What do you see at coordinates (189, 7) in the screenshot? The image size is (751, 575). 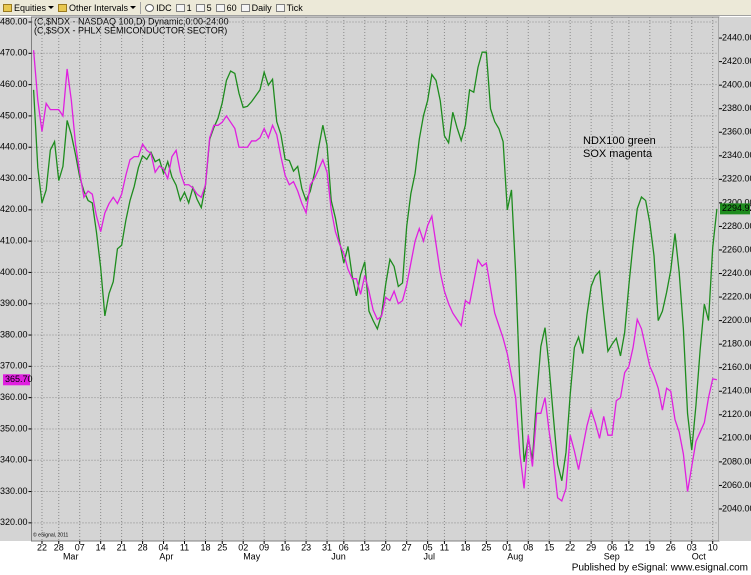 I see `toolbar-label: 1` at bounding box center [189, 7].